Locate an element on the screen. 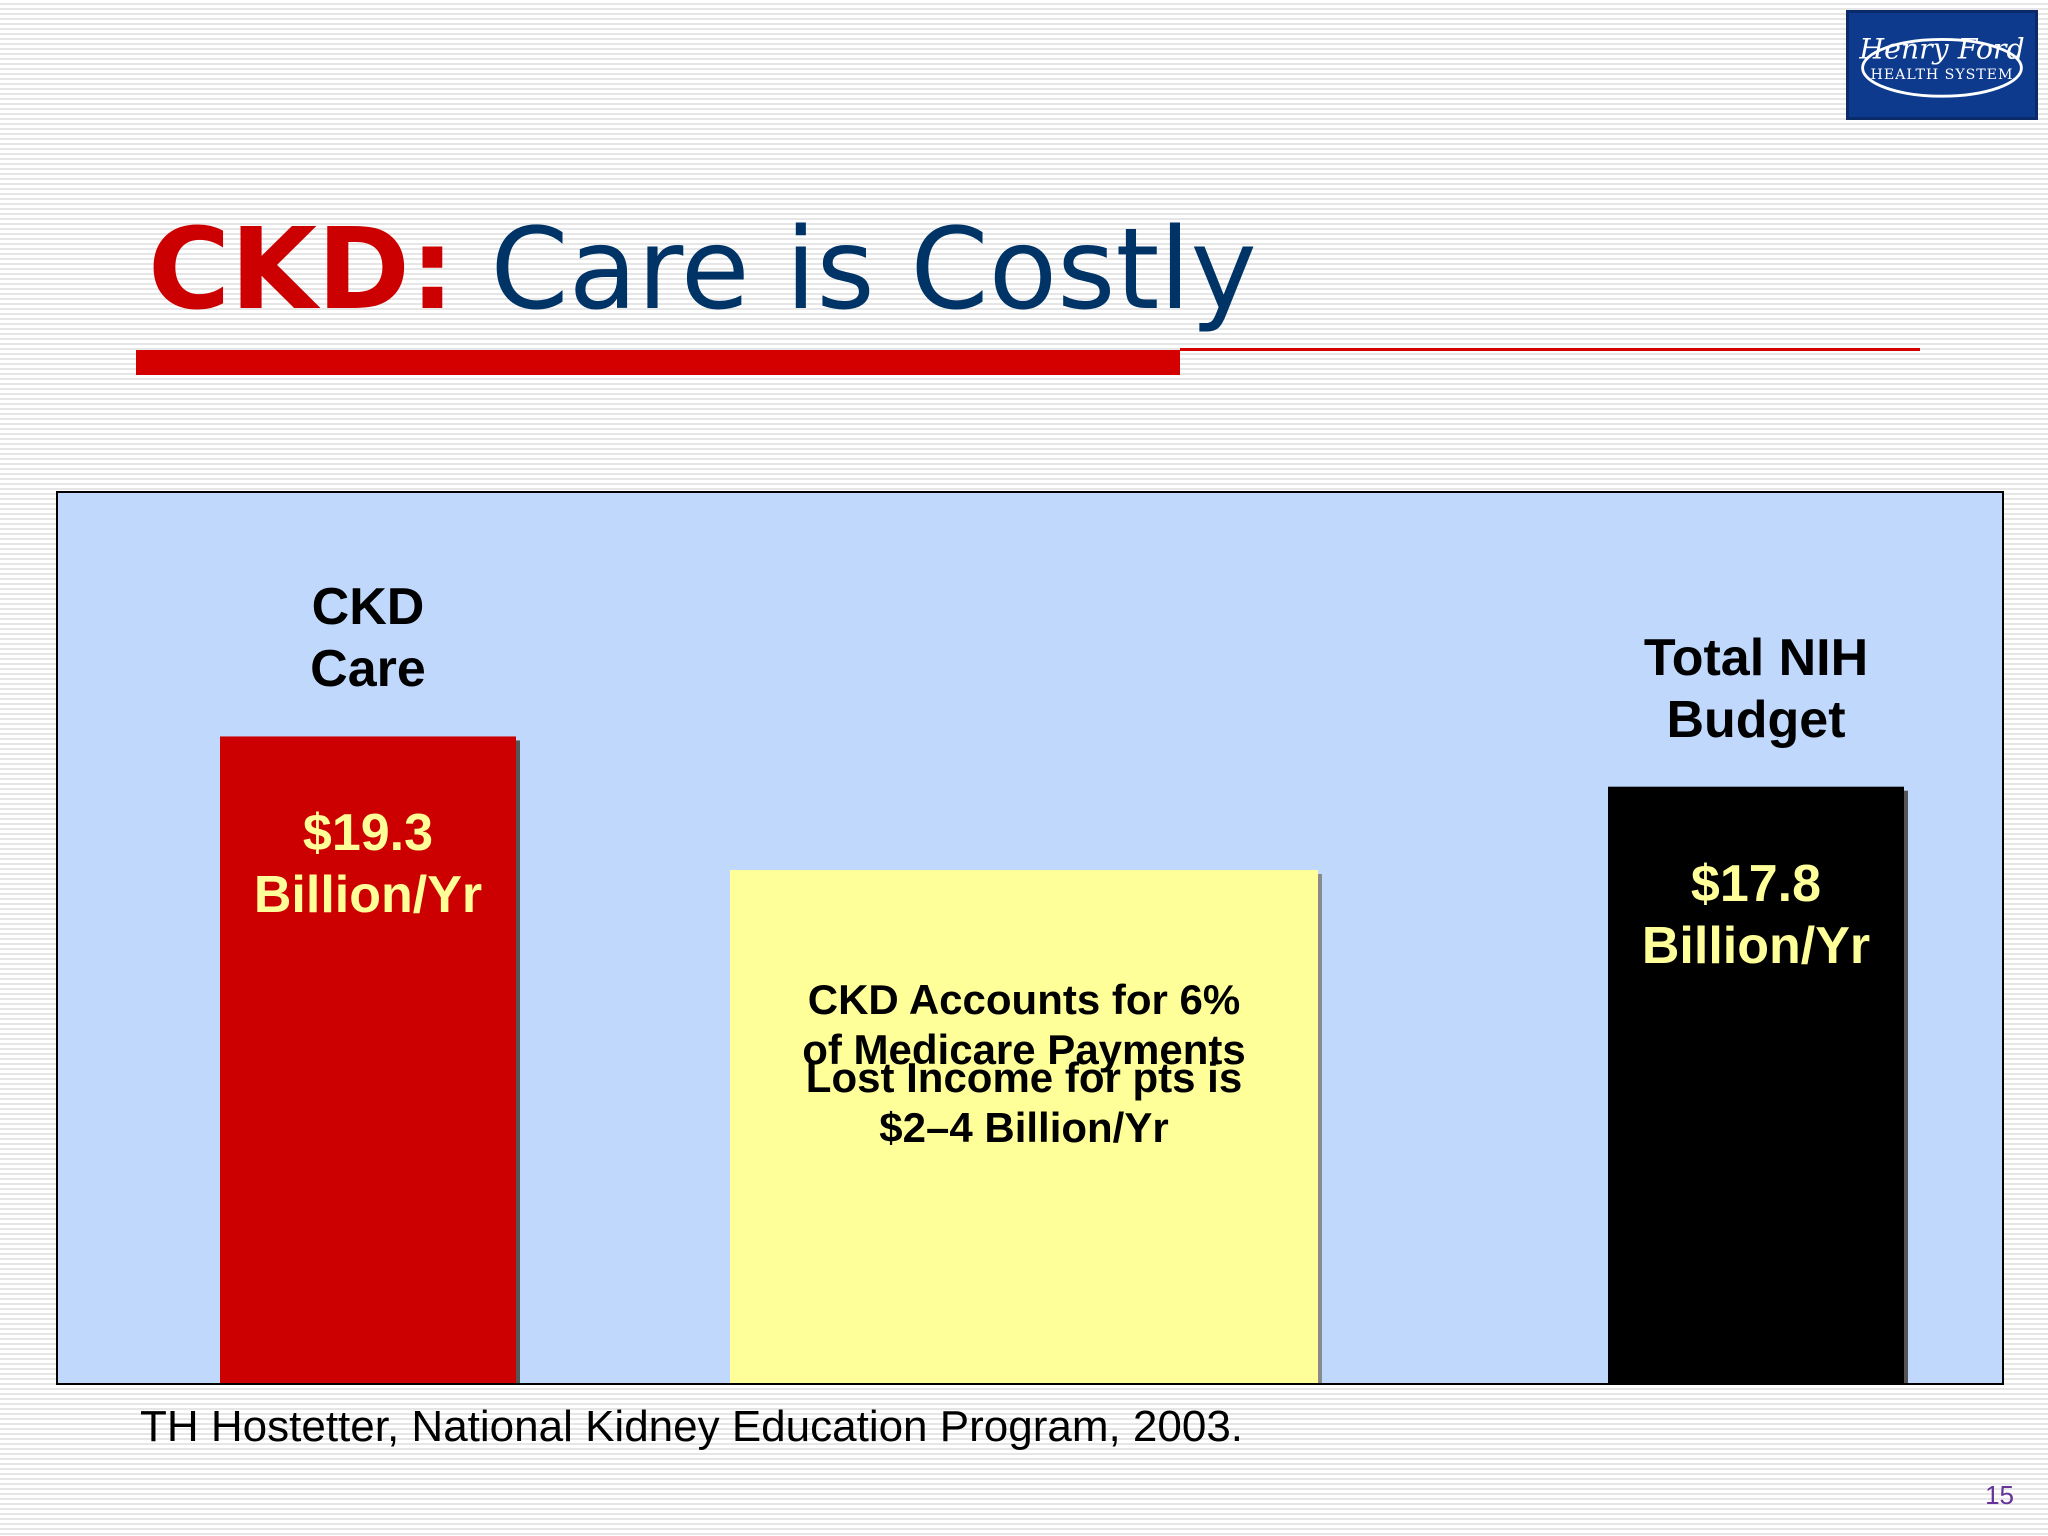 The image size is (2048, 1536). annotation-medicare: CKD Accounts for 6% of Medicare Payments is located at coordinates (1024, 1024).